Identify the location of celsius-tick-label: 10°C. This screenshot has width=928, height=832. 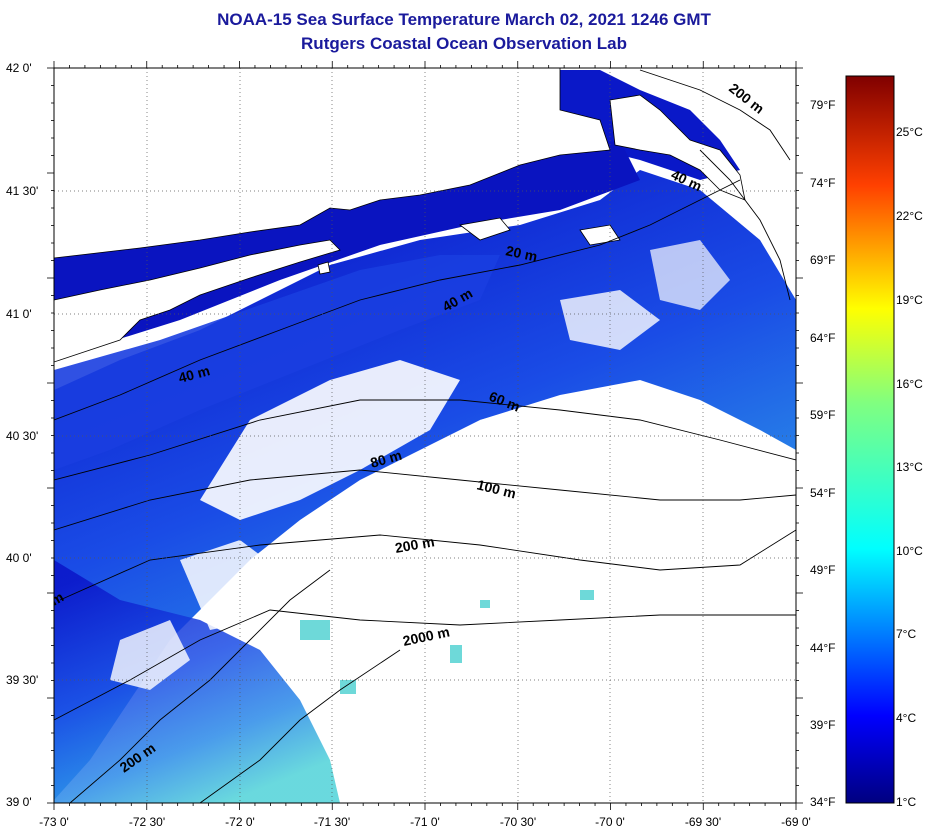
(909, 551).